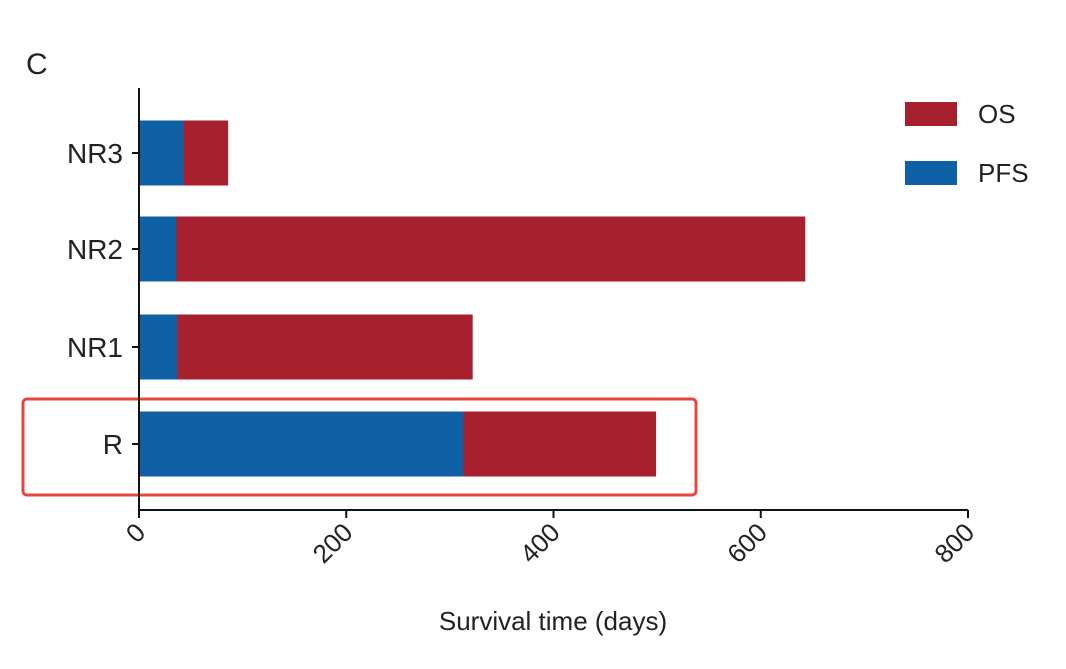  Describe the element at coordinates (158, 347) in the screenshot. I see `bar-pfs-nr1` at that location.